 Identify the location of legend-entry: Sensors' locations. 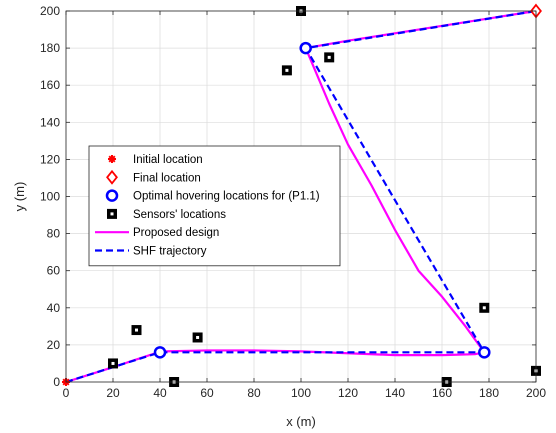
(179, 215).